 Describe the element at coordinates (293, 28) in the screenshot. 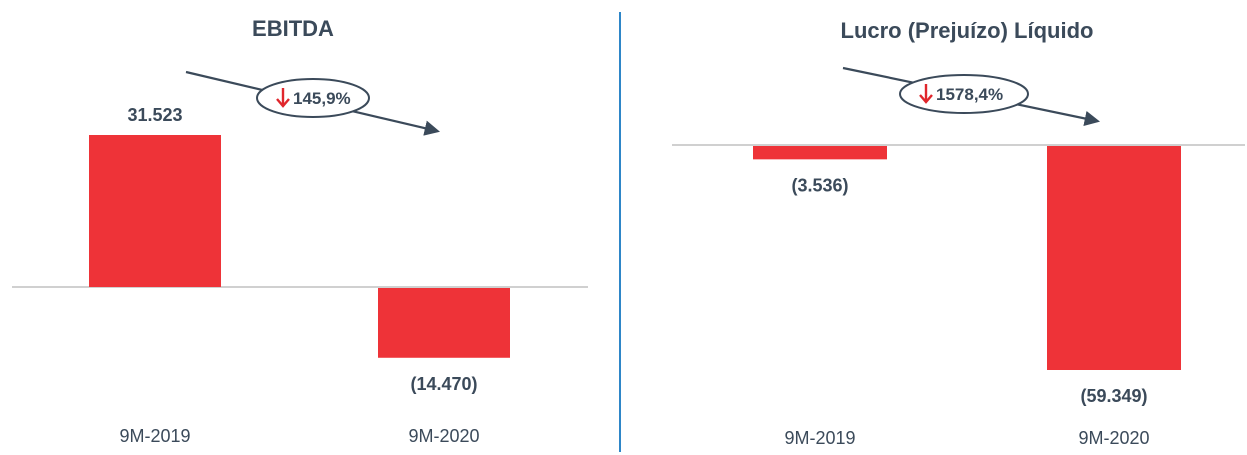

I see `ebitda-title: EBITDA` at that location.